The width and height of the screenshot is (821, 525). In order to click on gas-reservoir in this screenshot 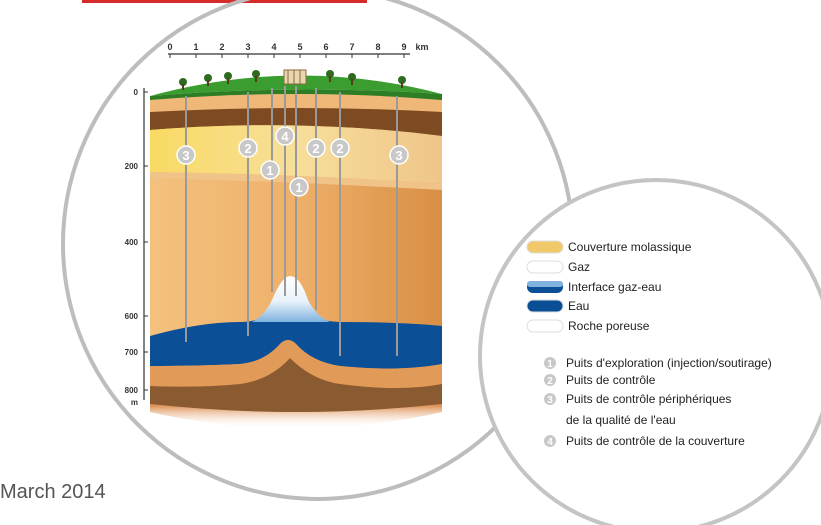, I will do `click(291, 299)`.